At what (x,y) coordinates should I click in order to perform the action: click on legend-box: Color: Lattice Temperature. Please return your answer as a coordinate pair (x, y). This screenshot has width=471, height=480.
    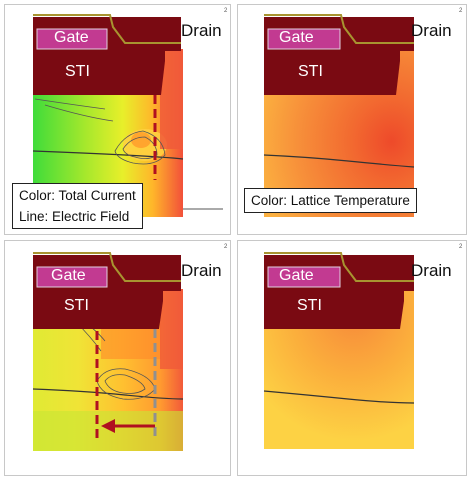
    Looking at the image, I should click on (330, 200).